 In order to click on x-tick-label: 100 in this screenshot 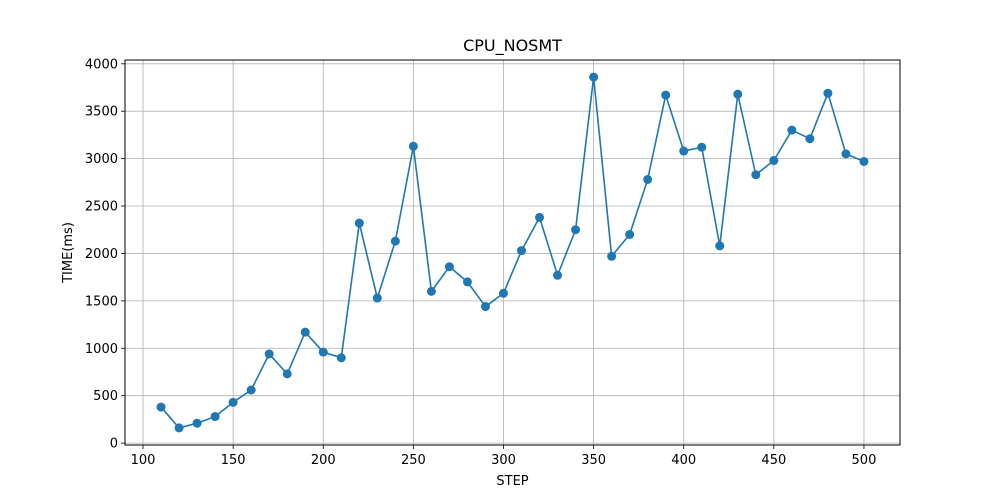, I will do `click(143, 460)`.